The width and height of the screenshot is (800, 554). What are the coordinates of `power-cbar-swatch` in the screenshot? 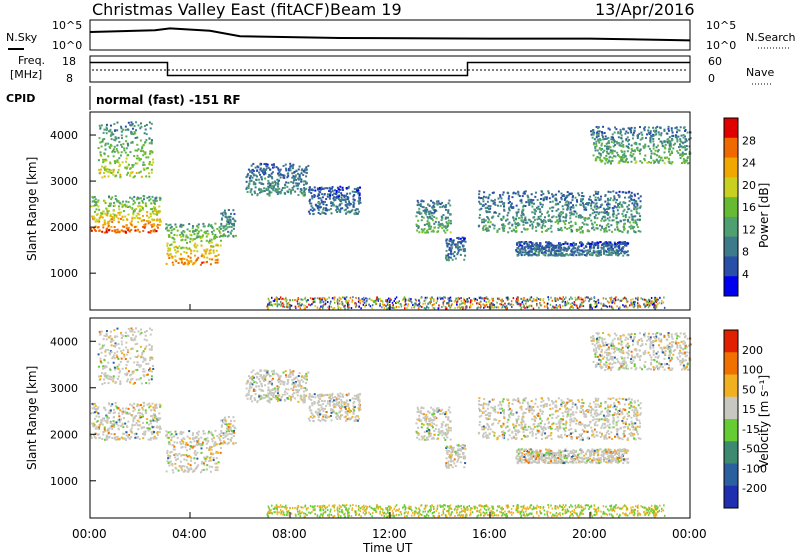 It's located at (731, 207).